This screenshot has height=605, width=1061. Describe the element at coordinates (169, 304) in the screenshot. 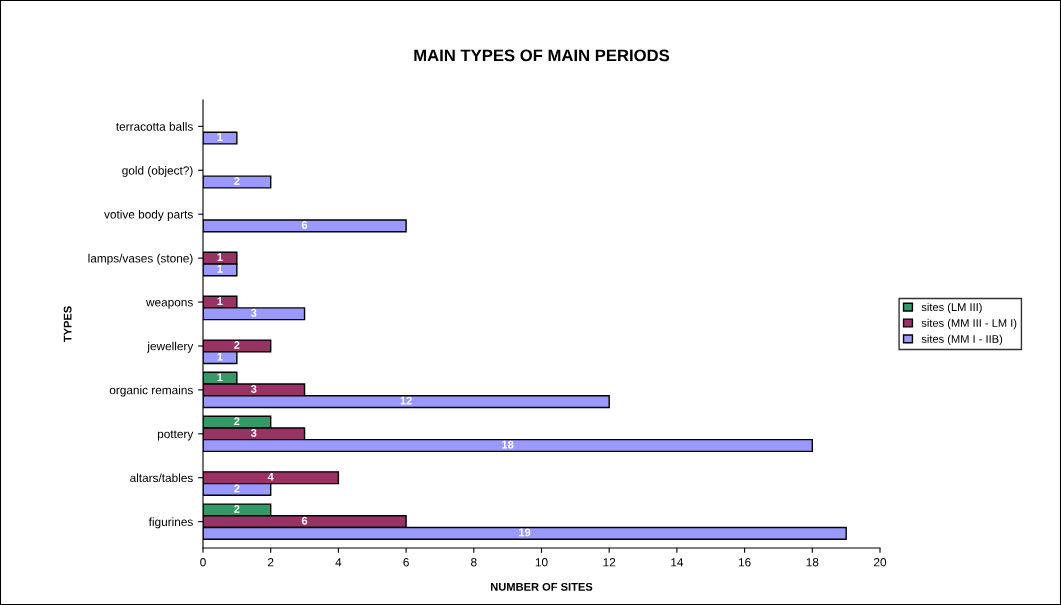

I see `y-tick-label: weapons` at that location.